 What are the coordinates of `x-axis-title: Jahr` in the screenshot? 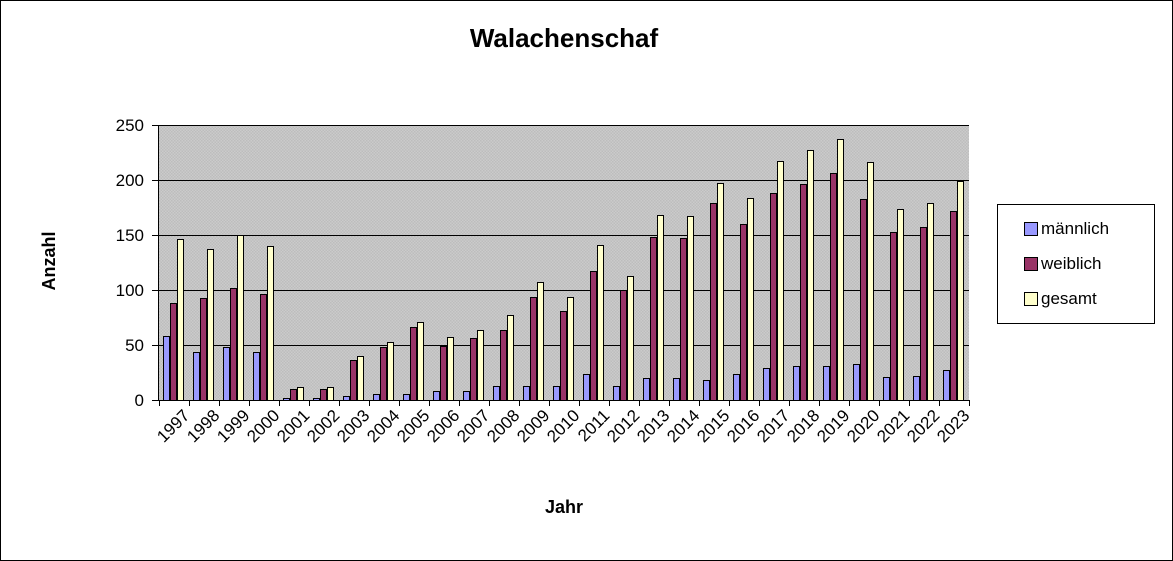 It's located at (564, 507).